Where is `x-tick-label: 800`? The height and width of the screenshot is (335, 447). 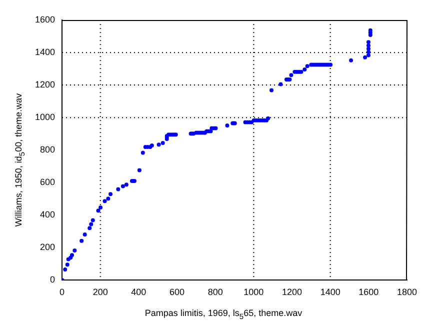 x-tick-label: 800 is located at coordinates (215, 292).